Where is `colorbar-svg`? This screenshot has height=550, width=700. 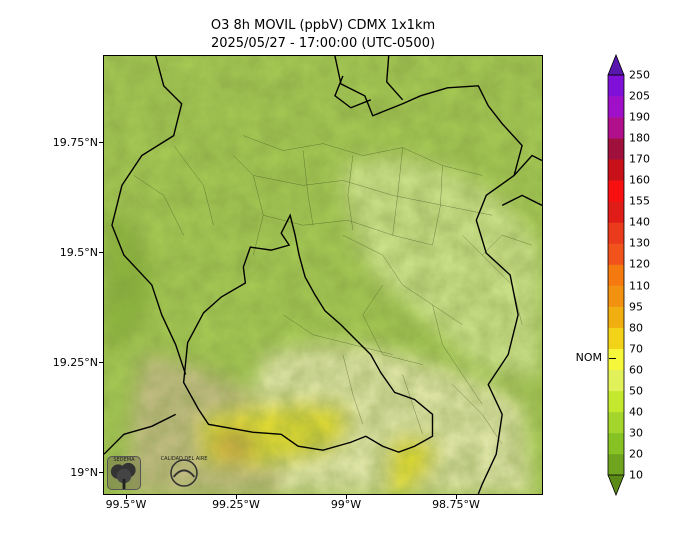 colorbar-svg is located at coordinates (616, 275).